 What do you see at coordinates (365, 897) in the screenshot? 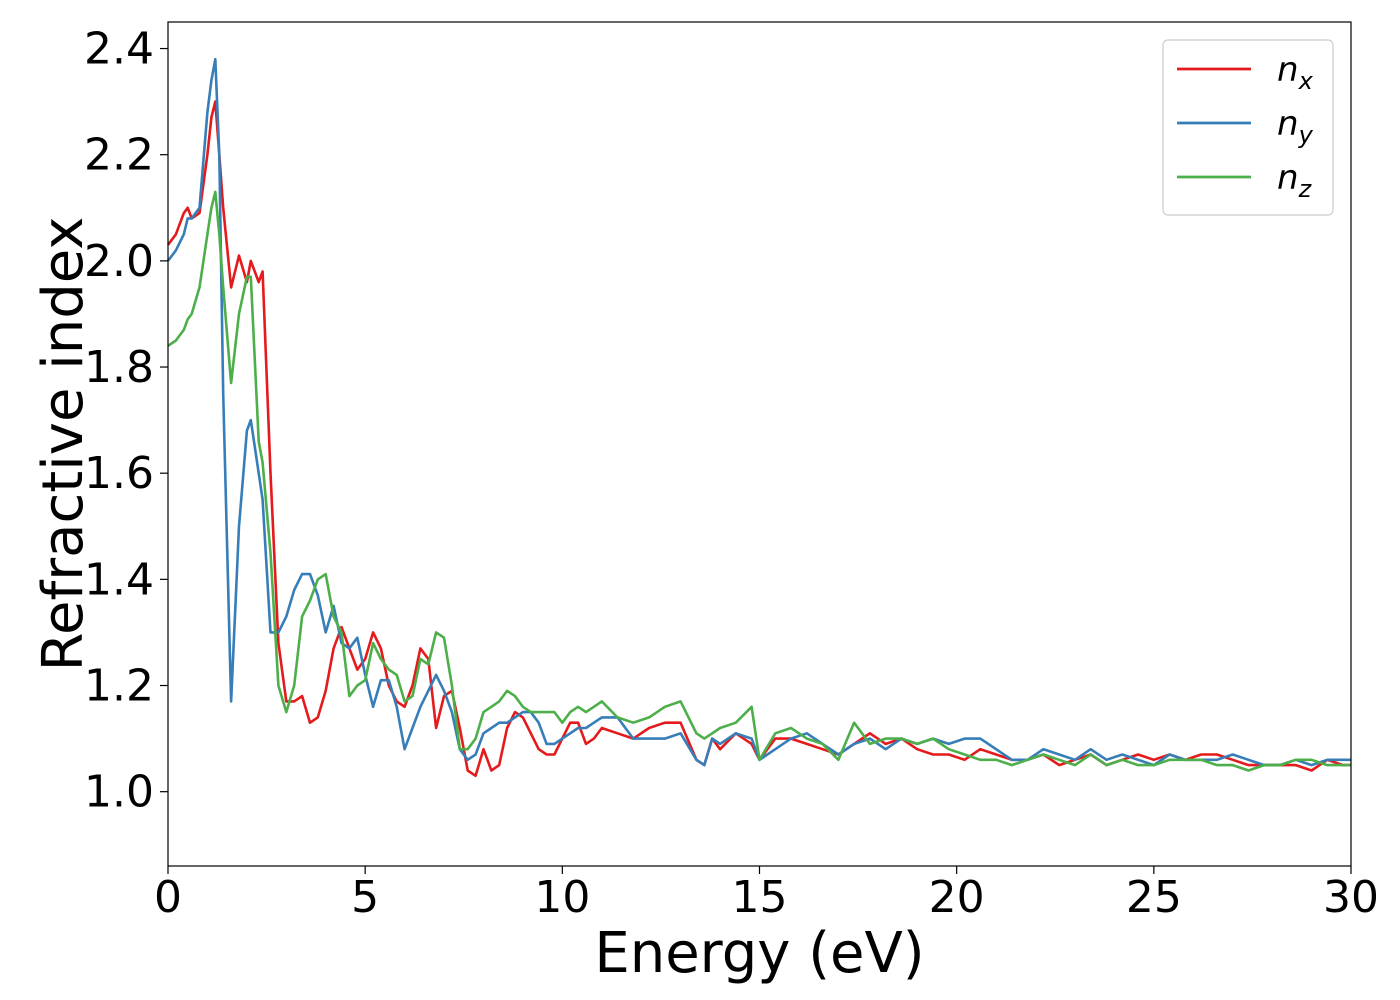
I see `x-tick-label: 5` at bounding box center [365, 897].